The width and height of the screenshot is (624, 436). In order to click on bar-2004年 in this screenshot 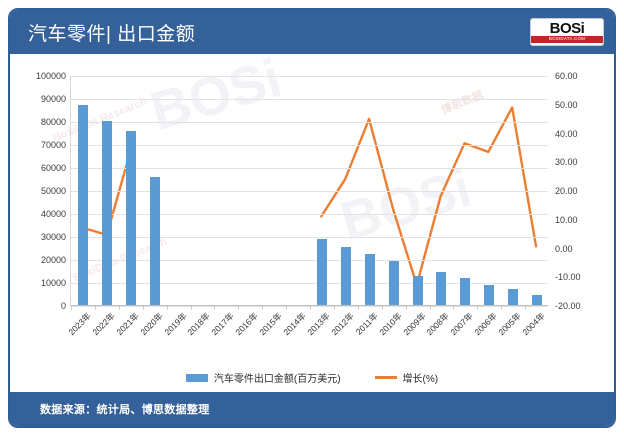, I will do `click(537, 299)`.